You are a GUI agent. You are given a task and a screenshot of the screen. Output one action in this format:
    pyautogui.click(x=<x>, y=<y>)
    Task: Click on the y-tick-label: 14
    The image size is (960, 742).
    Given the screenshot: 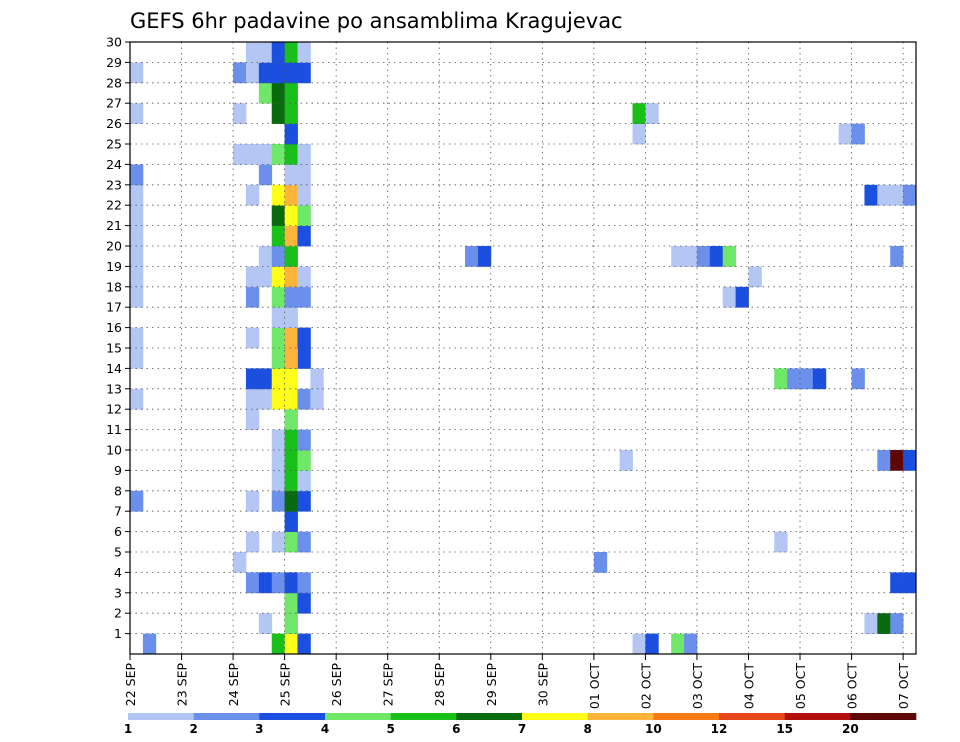 What is the action you would take?
    pyautogui.click(x=114, y=368)
    